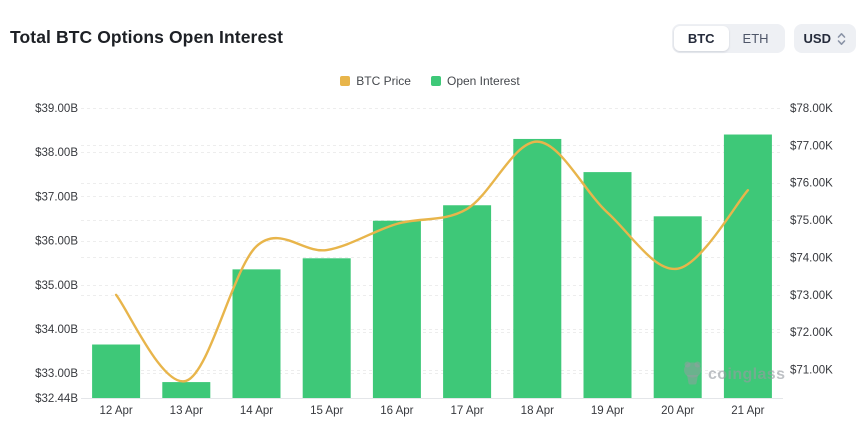 The image size is (860, 421). Describe the element at coordinates (537, 268) in the screenshot. I see `open-interest-bar-18-apr` at that location.